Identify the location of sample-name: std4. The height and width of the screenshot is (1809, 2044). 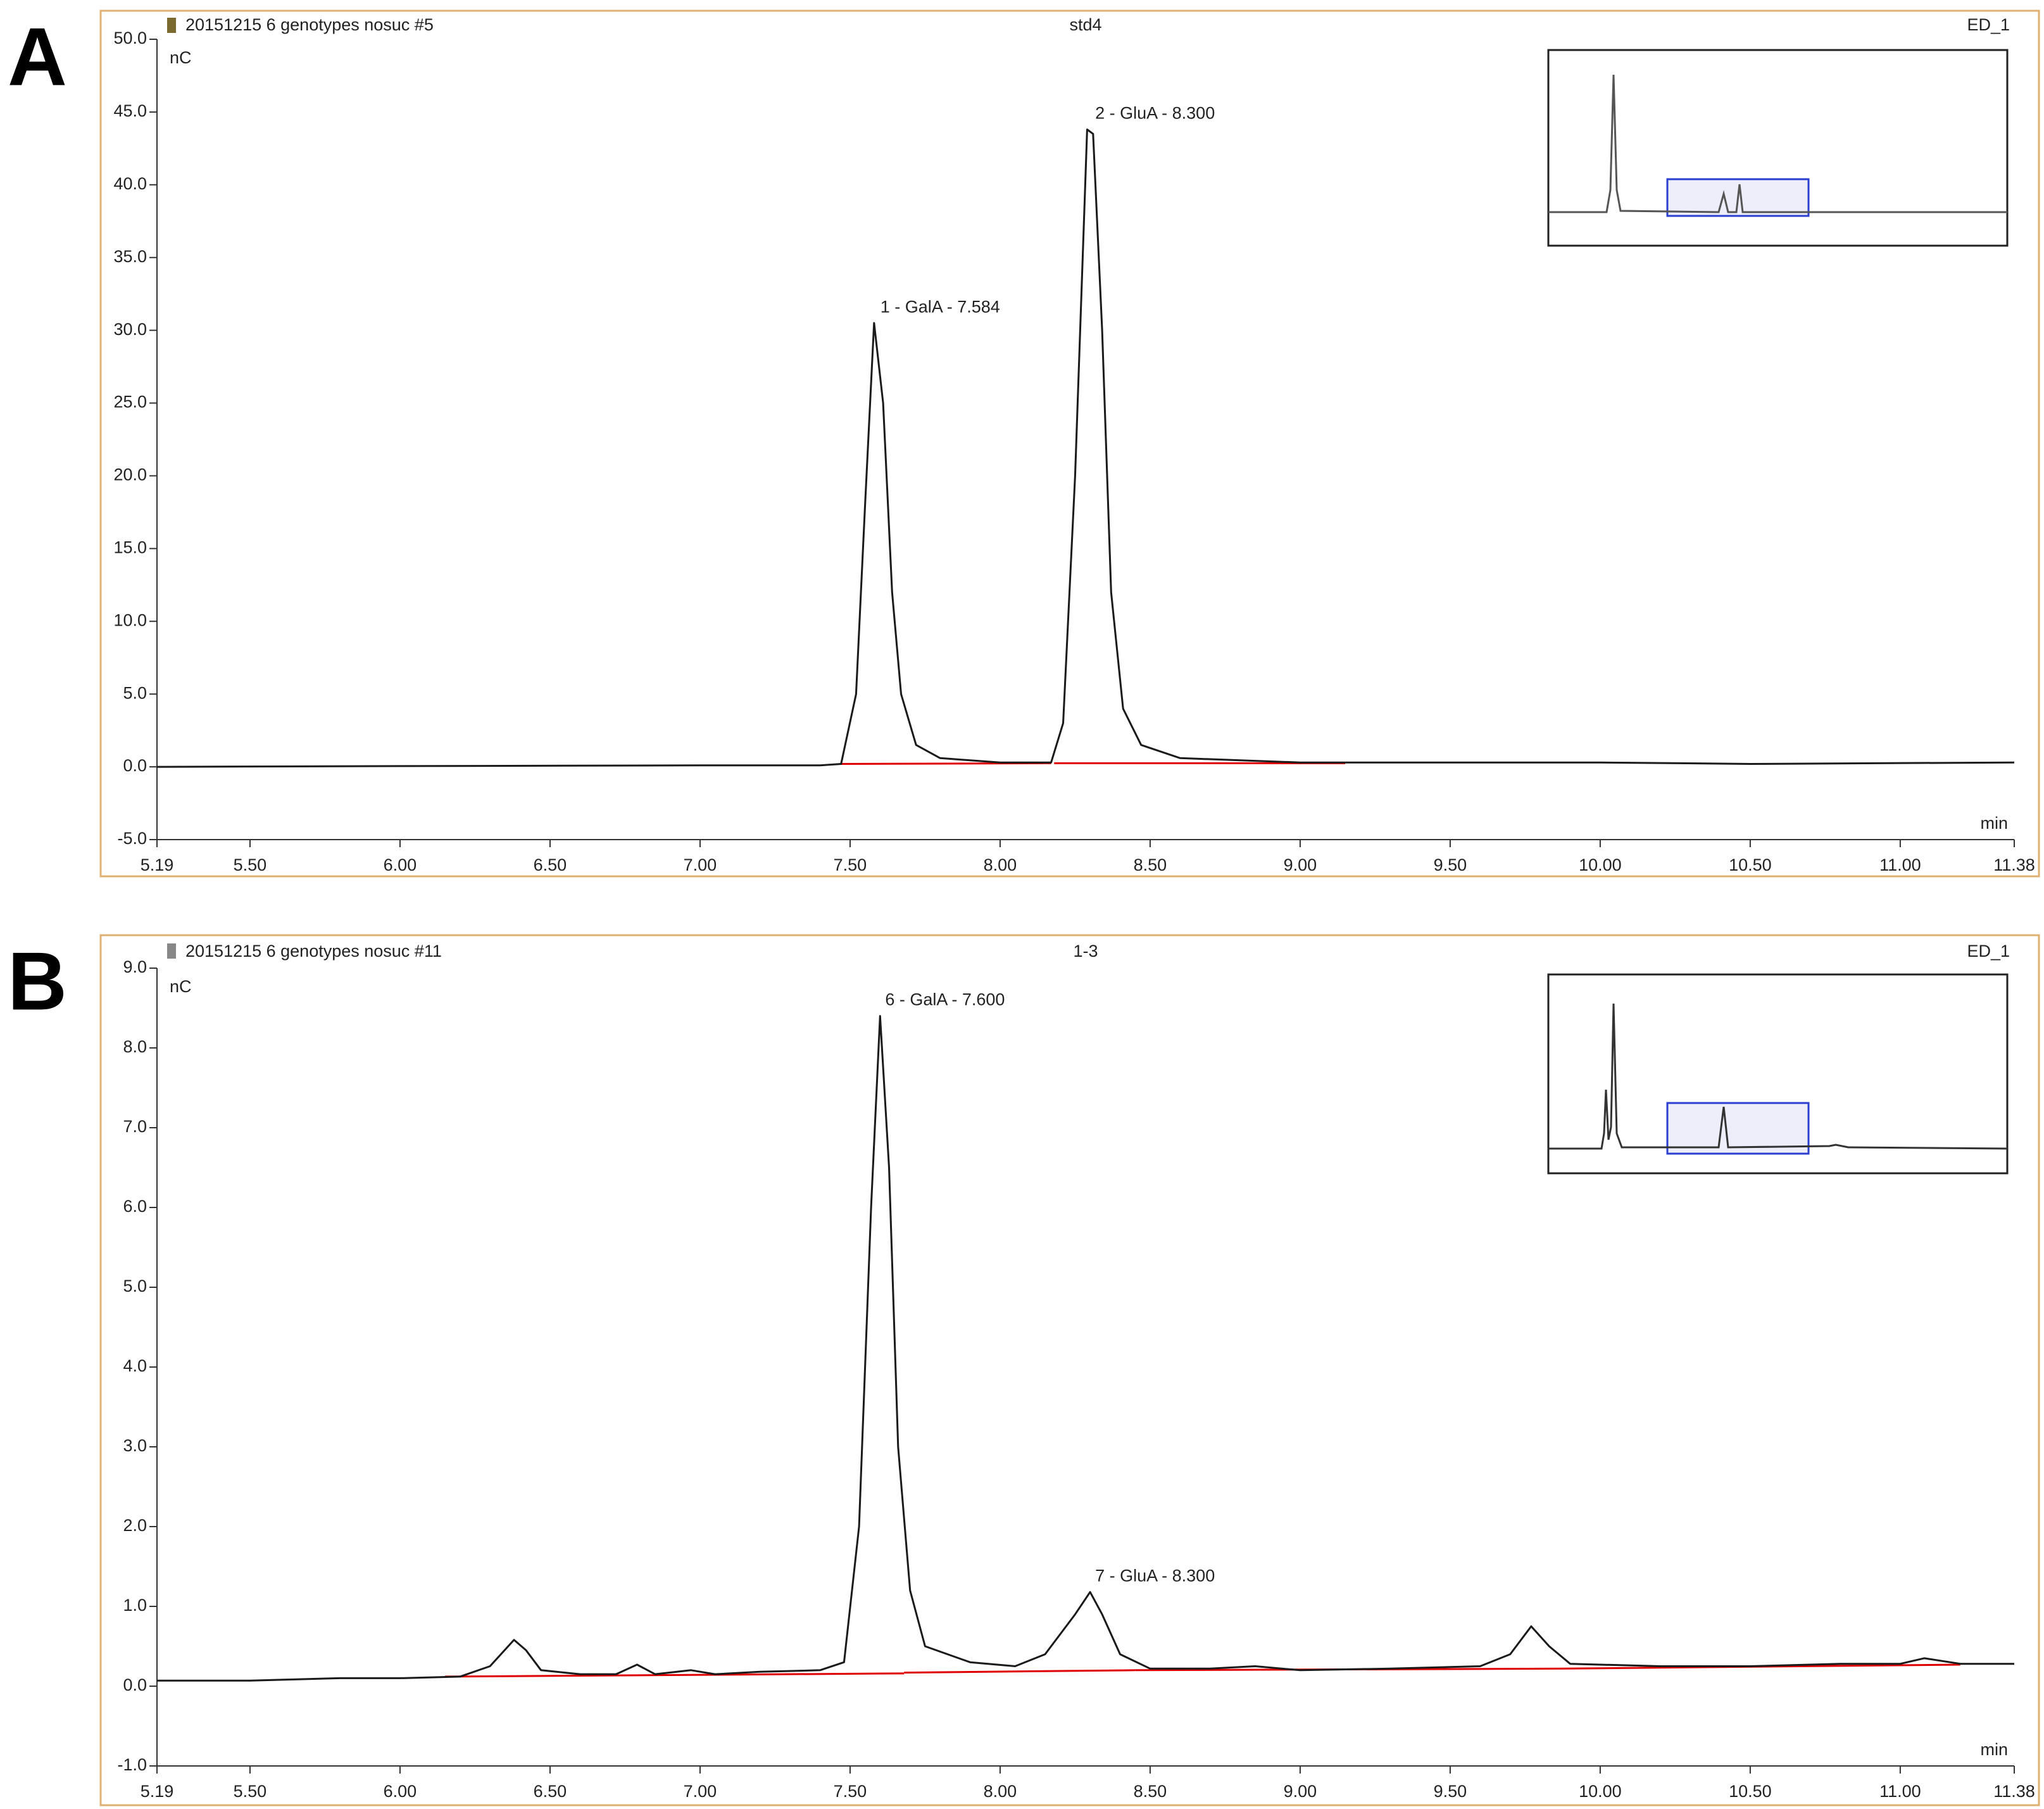
(1085, 24).